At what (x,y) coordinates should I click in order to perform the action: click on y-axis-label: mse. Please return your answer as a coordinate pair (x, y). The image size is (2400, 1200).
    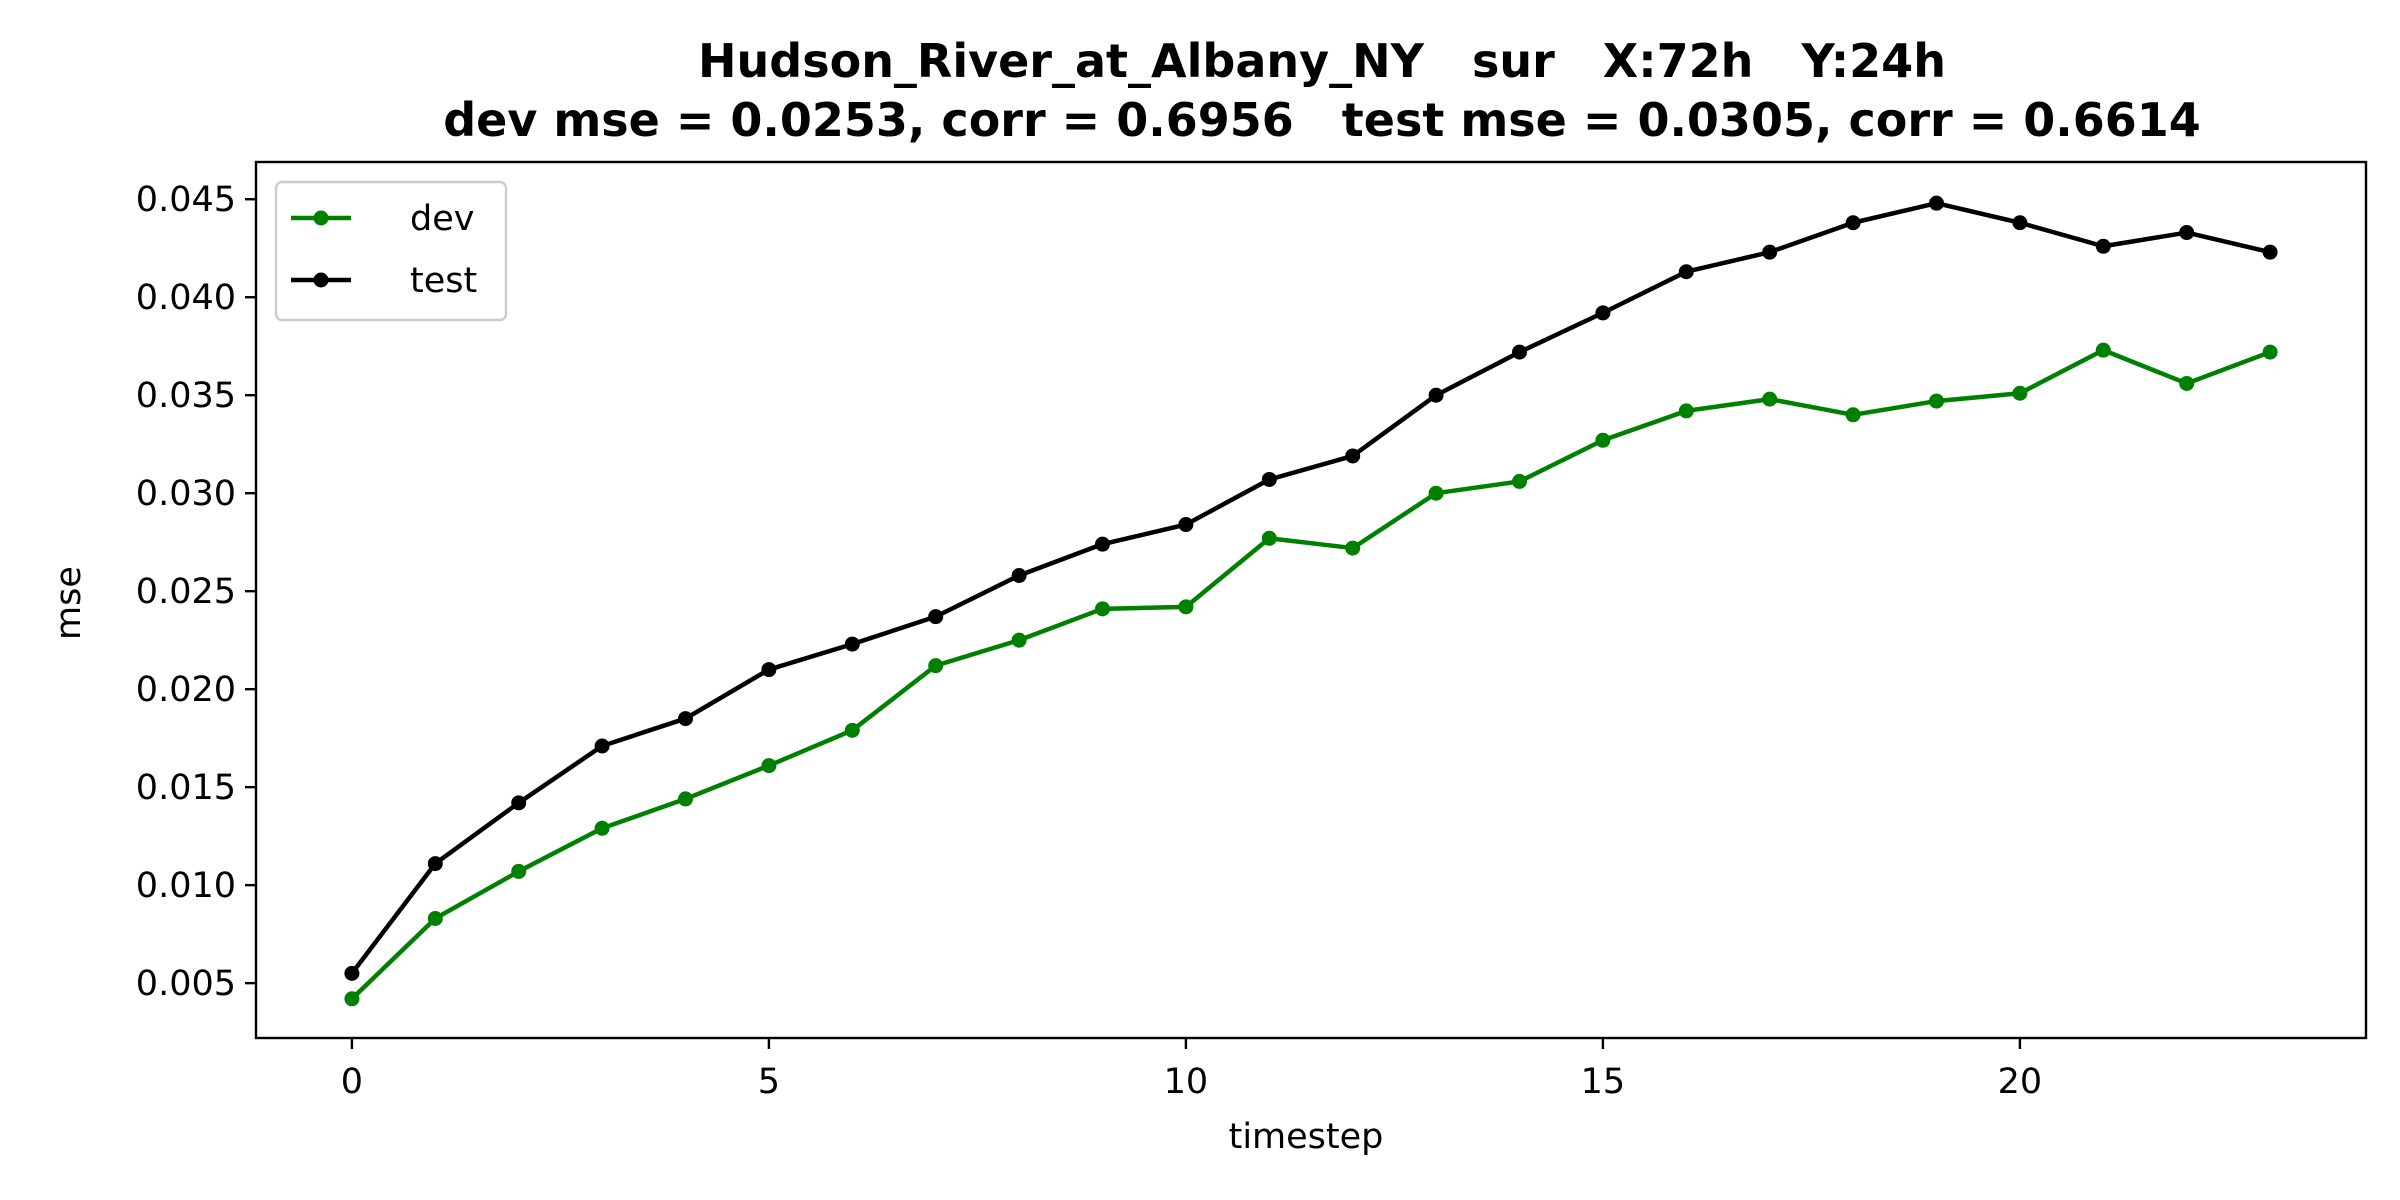
    Looking at the image, I should click on (69, 603).